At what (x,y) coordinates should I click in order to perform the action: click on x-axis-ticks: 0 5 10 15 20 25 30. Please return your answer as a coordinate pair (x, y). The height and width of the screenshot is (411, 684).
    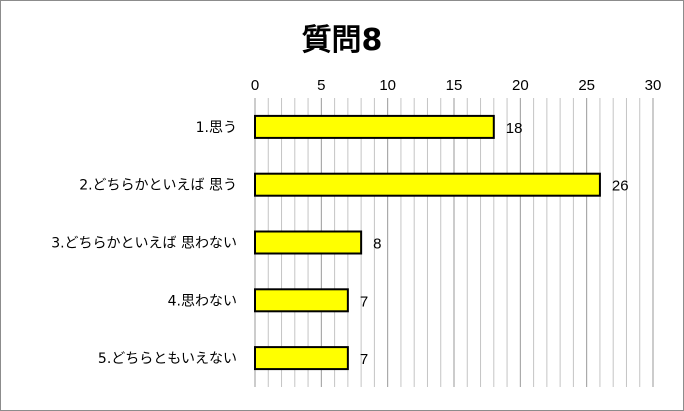
    Looking at the image, I should click on (456, 85).